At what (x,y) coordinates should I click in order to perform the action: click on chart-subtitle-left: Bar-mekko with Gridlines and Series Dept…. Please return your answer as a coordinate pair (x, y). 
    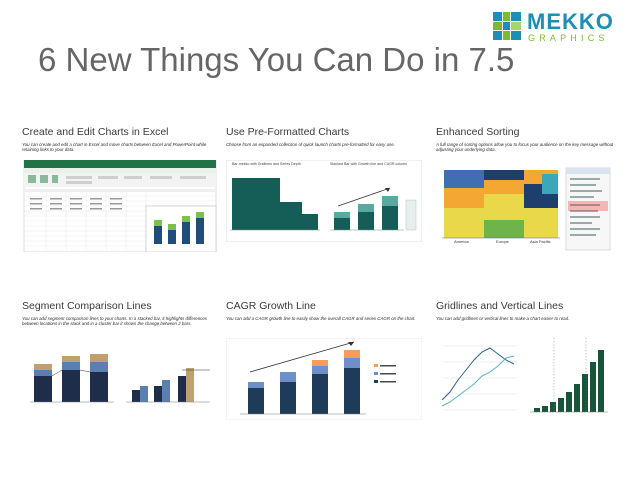
    Looking at the image, I should click on (266, 164).